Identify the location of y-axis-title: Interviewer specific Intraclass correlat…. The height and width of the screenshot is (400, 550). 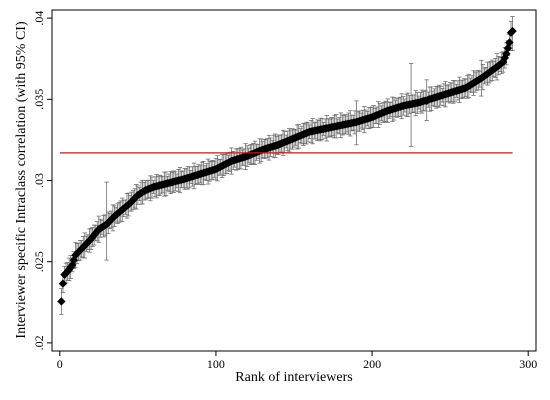
(21, 180).